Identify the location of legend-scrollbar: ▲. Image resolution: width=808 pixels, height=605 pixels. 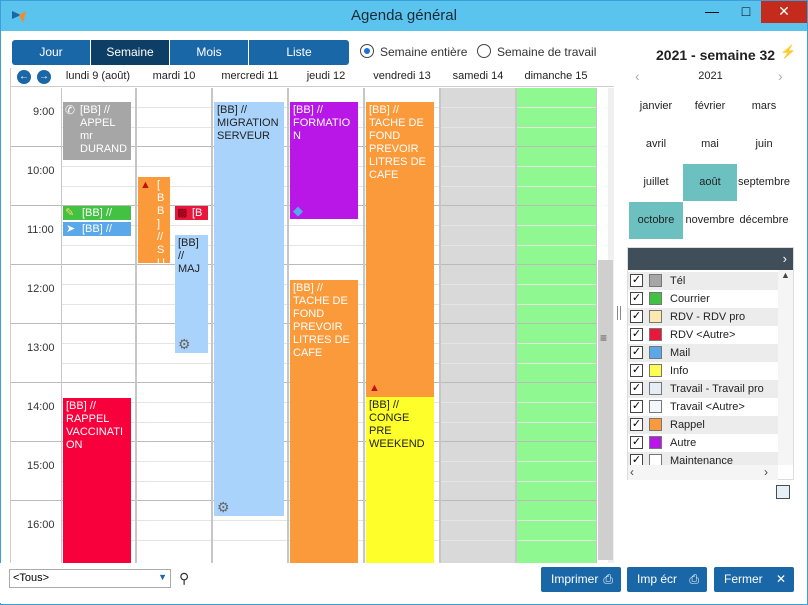
(785, 367).